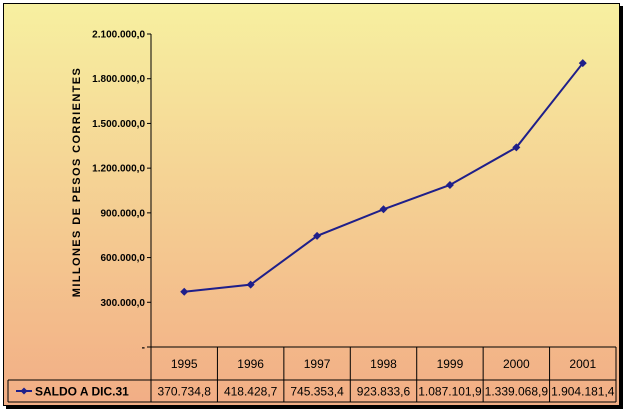 The height and width of the screenshot is (412, 626). Describe the element at coordinates (516, 364) in the screenshot. I see `x-category-label: 2000` at that location.